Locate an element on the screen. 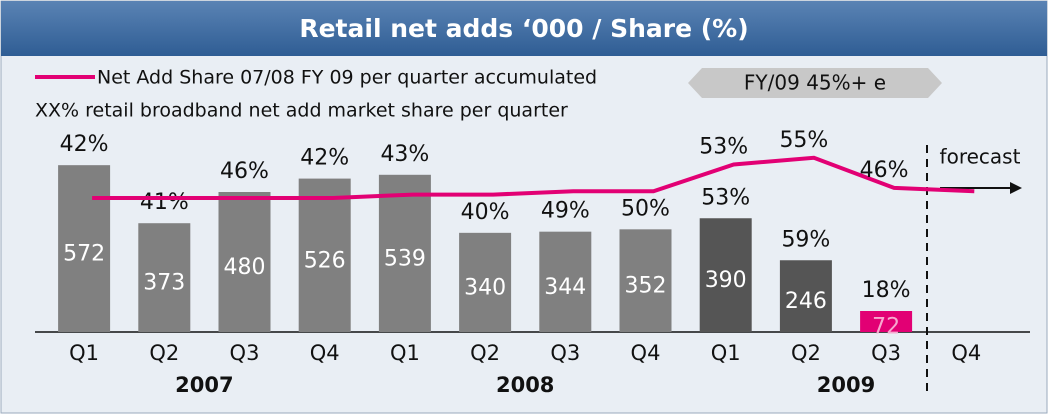  bar-value-label: 526 is located at coordinates (325, 260).